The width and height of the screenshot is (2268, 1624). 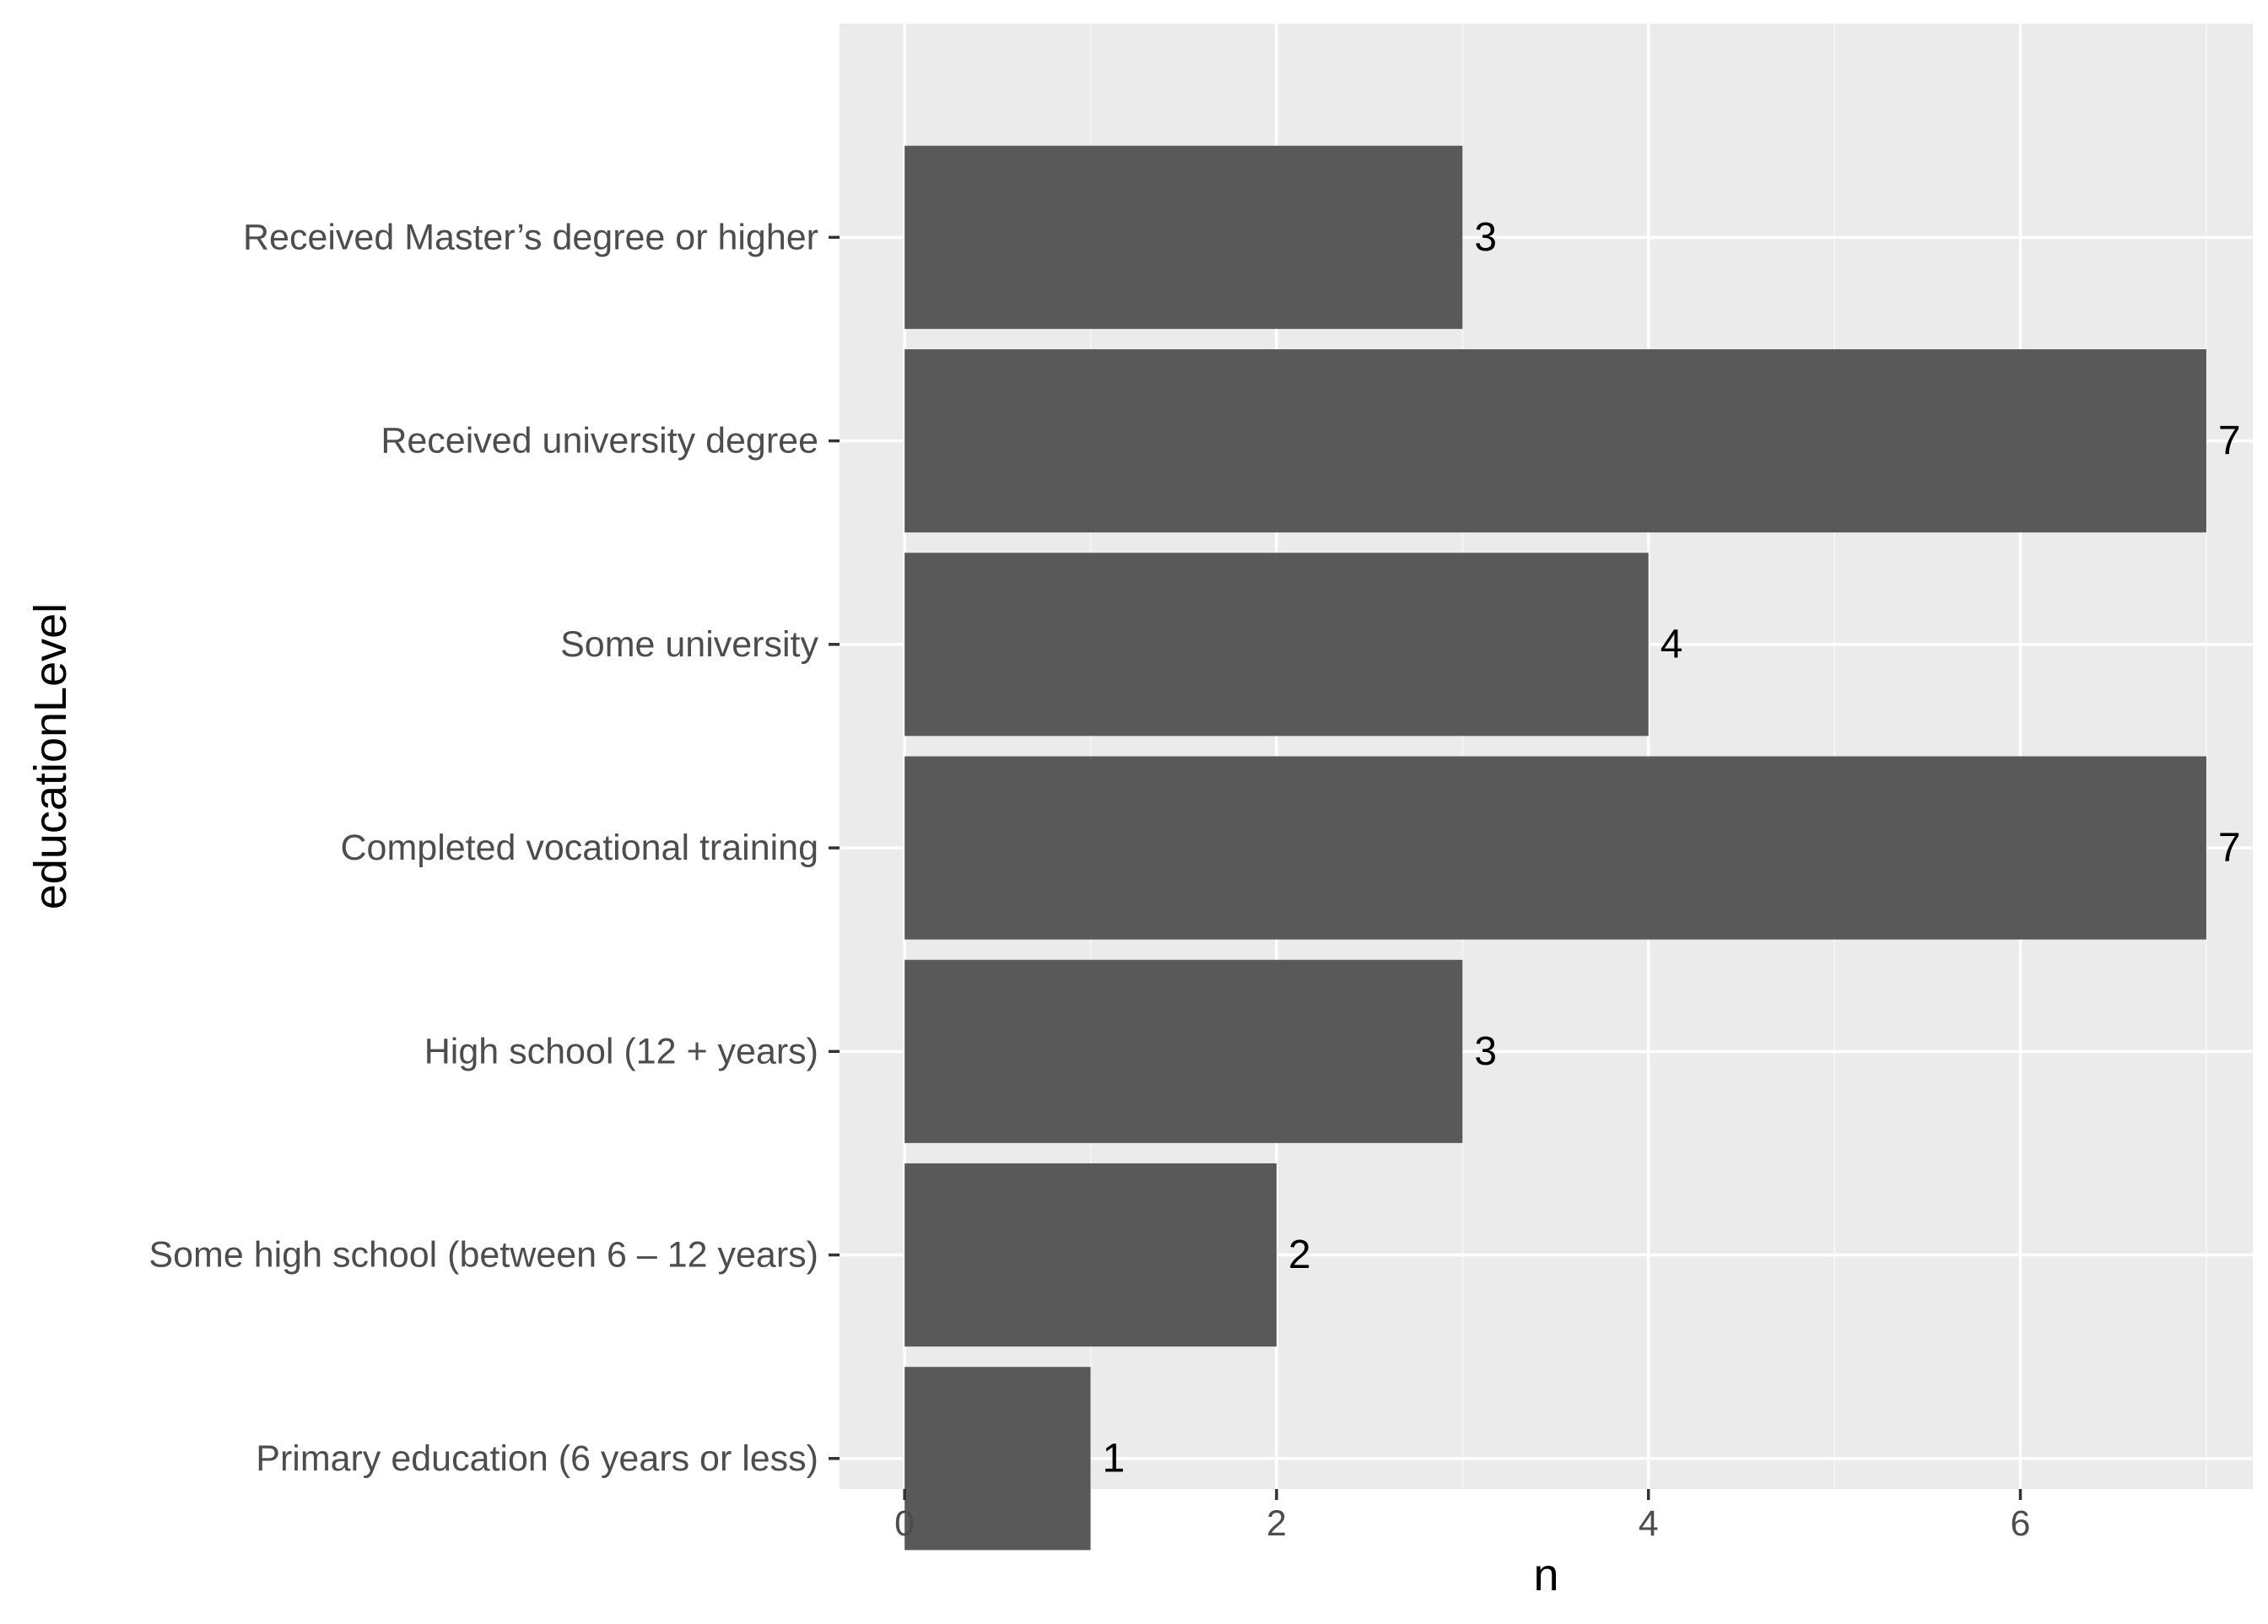 I want to click on data-label: 1, so click(x=1114, y=1458).